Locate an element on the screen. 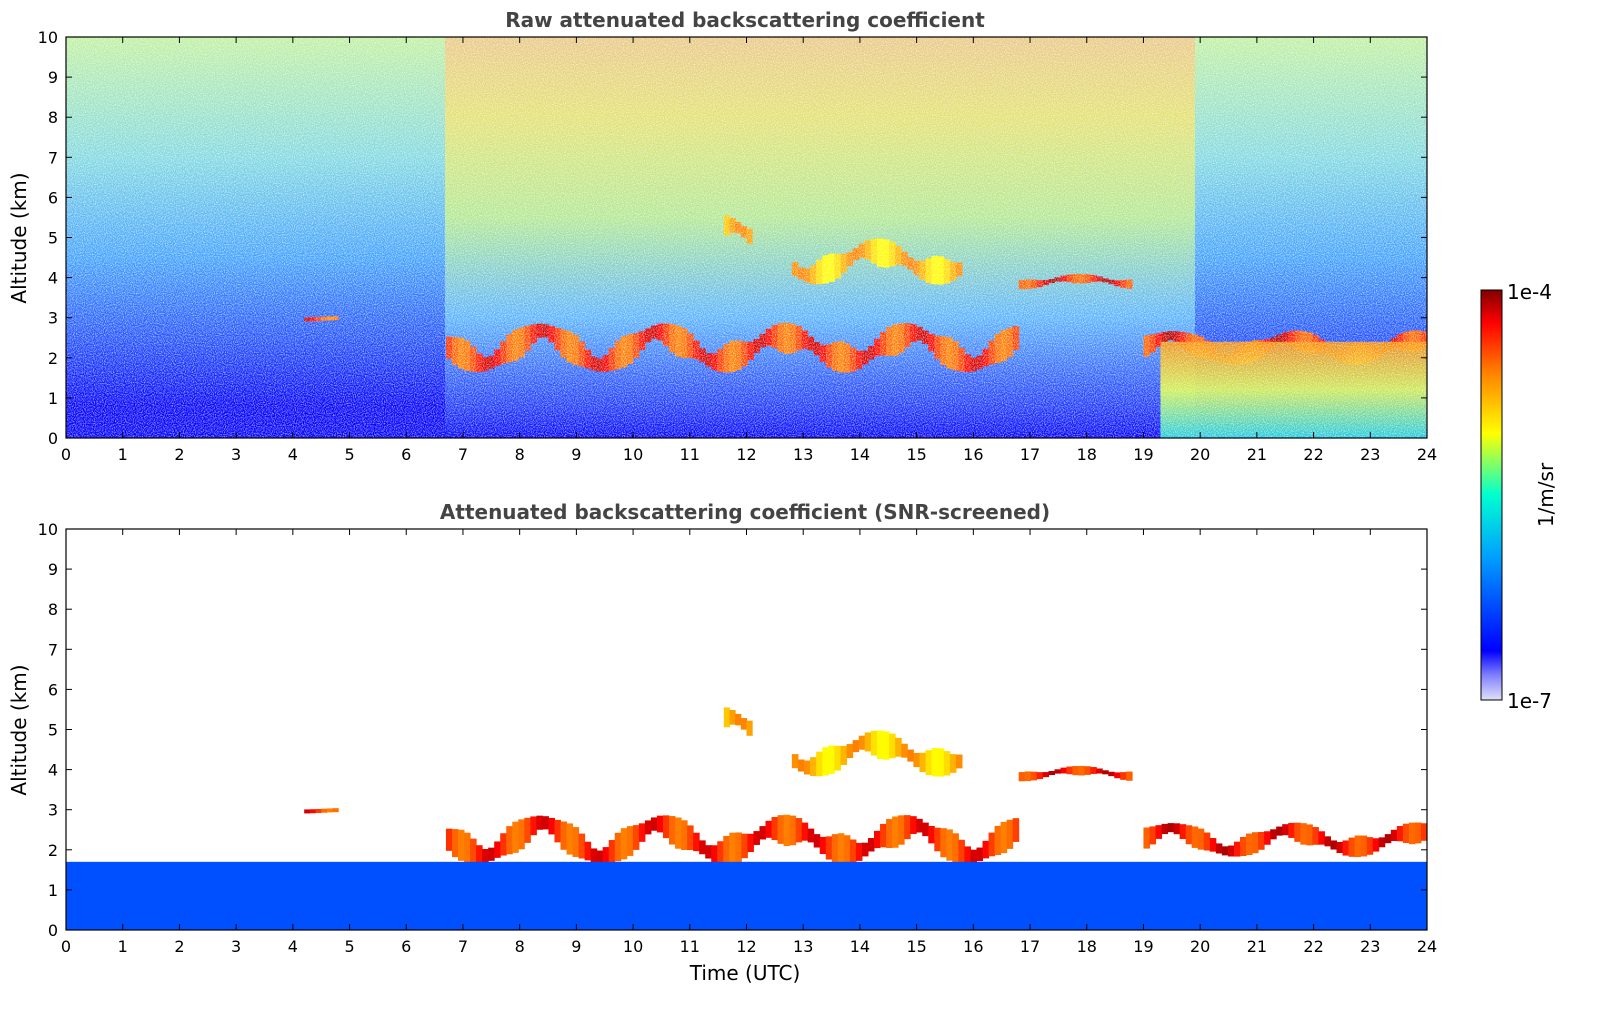 The image size is (1606, 1020). raw-xtick-label: 17 is located at coordinates (1030, 454).